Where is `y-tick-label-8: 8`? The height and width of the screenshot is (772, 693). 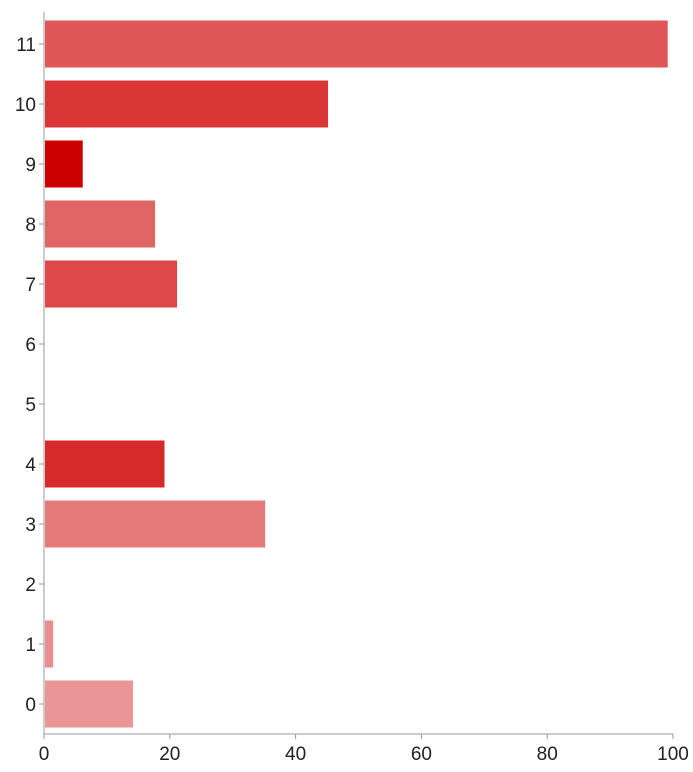
y-tick-label-8: 8 is located at coordinates (30, 225).